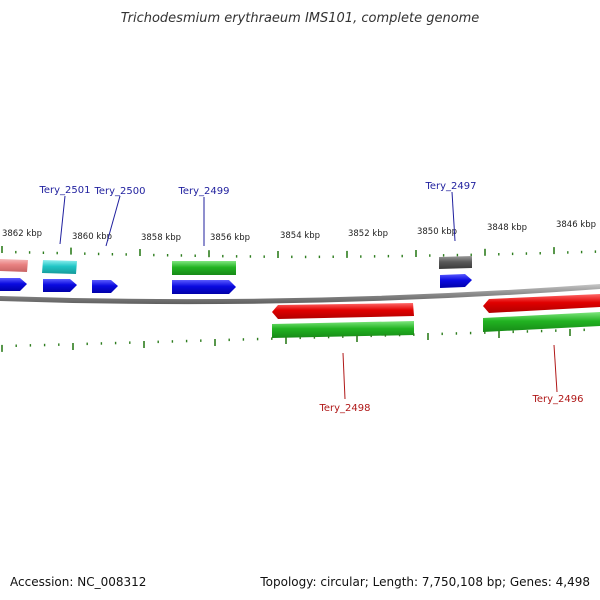 This screenshot has height=600, width=600. I want to click on tick-label: 3852 kbp, so click(368, 234).